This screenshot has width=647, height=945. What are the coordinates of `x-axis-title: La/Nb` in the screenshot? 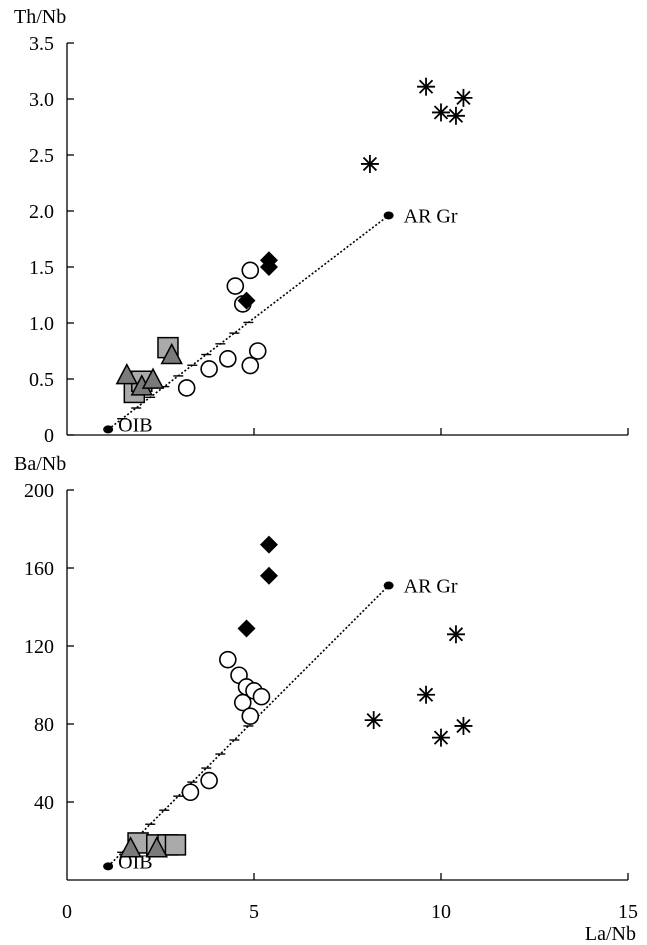 It's located at (610, 934).